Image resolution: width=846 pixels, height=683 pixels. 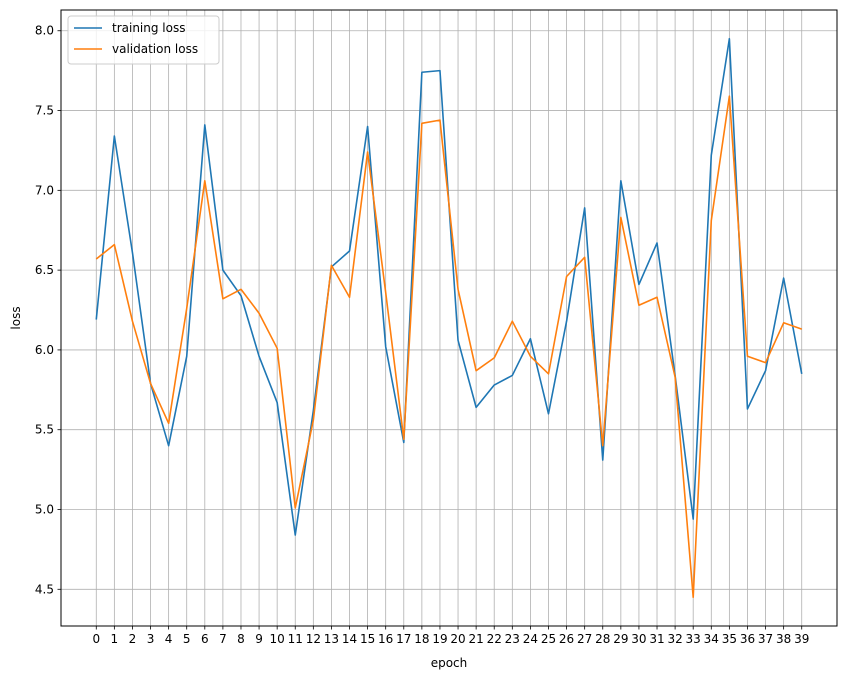 I want to click on x-tick-label: 24, so click(x=530, y=639).